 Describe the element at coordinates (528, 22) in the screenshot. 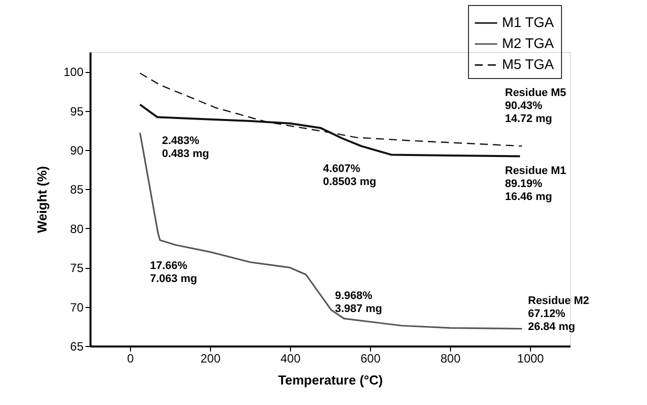

I see `legend-label: M1 TGA` at that location.